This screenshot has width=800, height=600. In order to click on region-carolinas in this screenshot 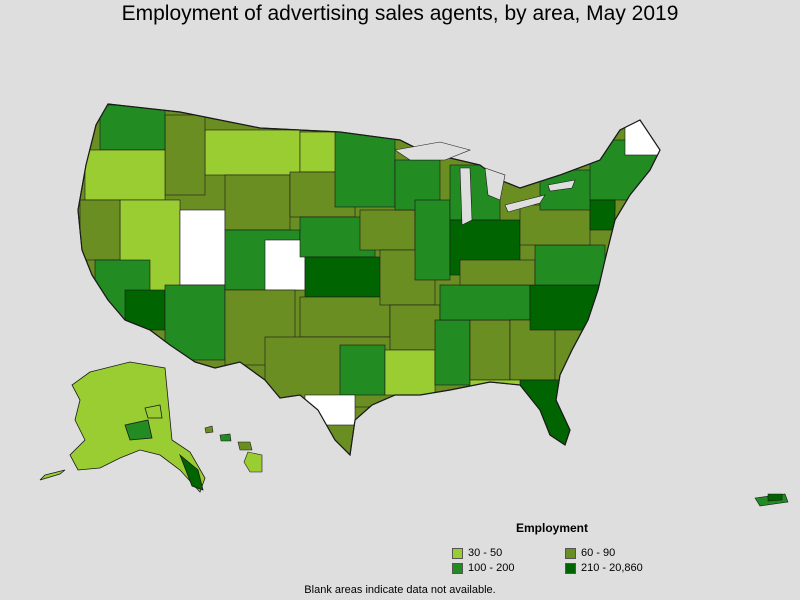, I will do `click(565, 307)`.